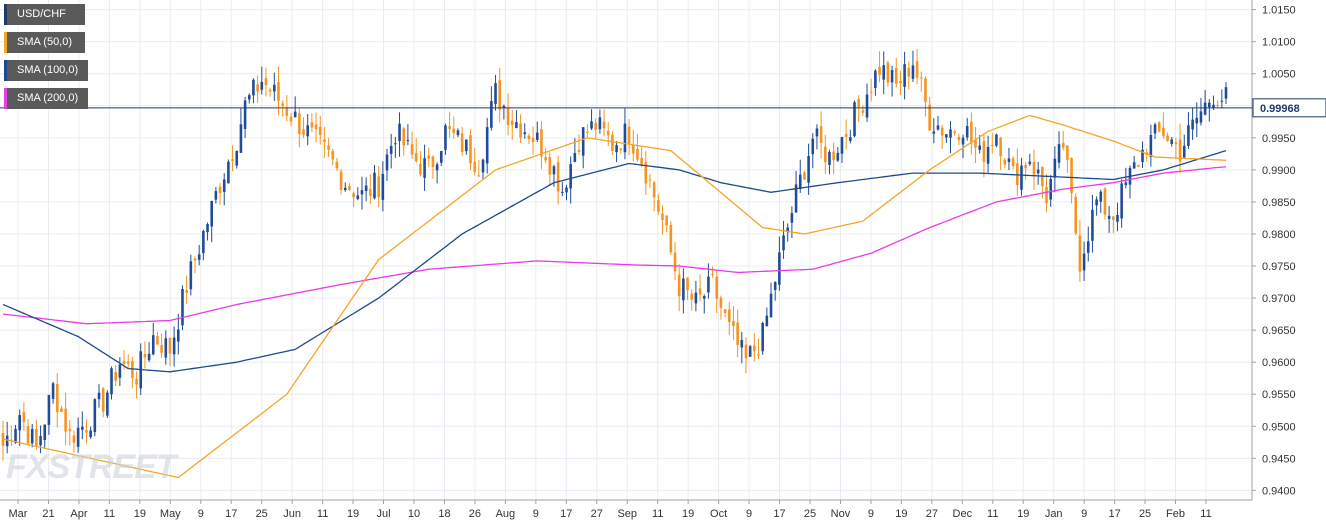 The image size is (1326, 530). Describe the element at coordinates (91, 467) in the screenshot. I see `watermark-logo: FXSTREET` at that location.